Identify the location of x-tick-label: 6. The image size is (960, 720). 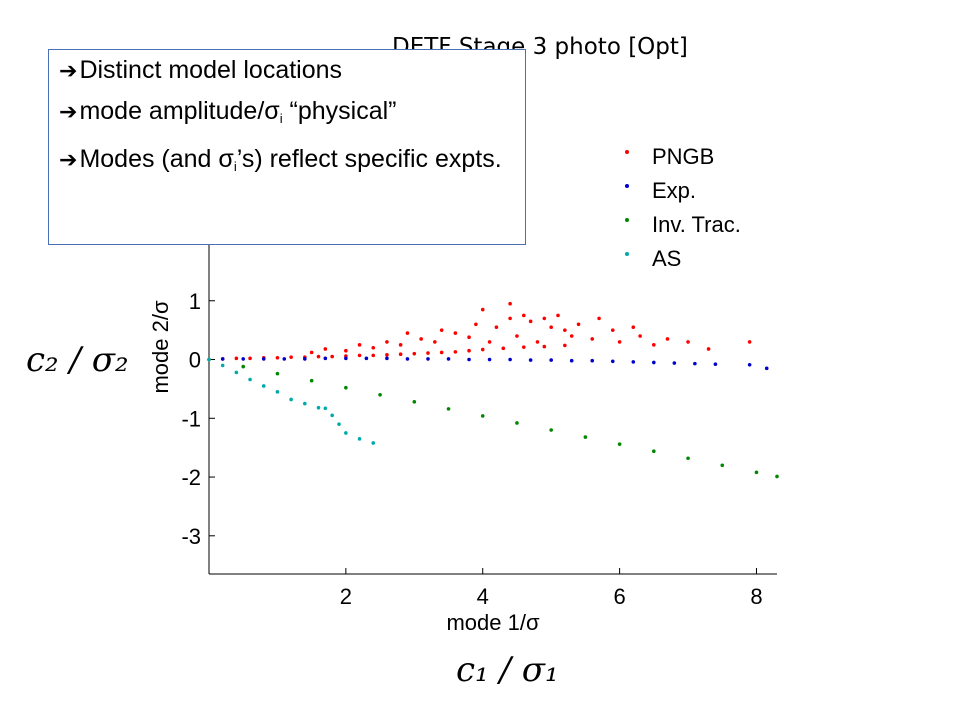
(619, 596).